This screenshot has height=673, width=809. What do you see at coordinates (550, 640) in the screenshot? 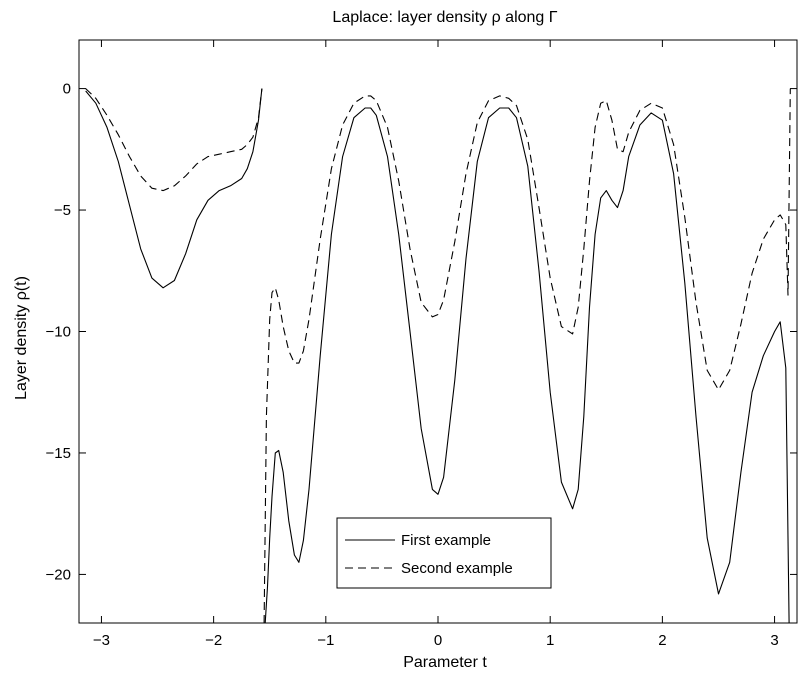
I see `x-tick-label: 1` at bounding box center [550, 640].